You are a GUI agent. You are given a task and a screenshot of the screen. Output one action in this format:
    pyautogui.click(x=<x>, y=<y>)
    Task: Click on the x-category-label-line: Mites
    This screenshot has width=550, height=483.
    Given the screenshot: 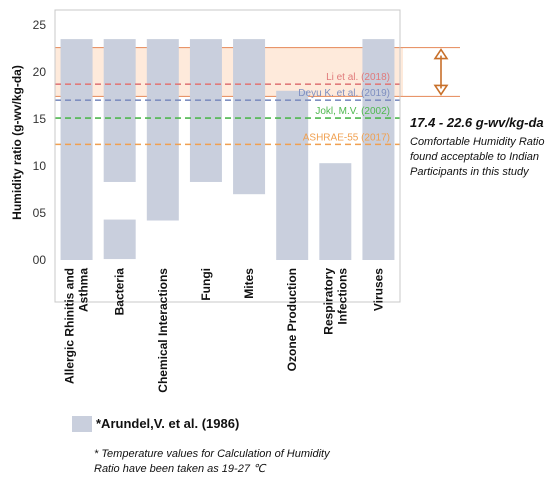 What is the action you would take?
    pyautogui.click(x=249, y=283)
    